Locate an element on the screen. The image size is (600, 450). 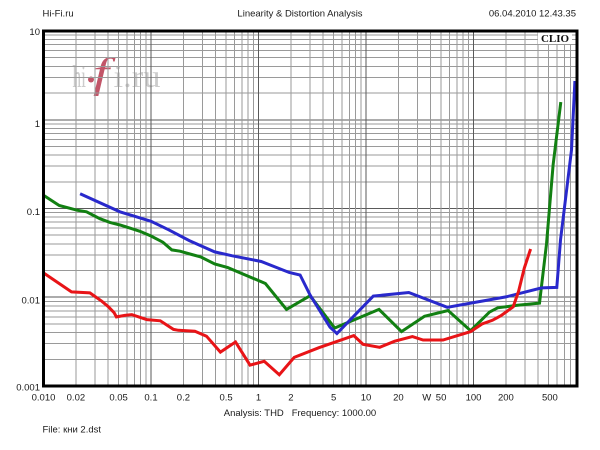
svg-text: 0.2 is located at coordinates (183, 398).